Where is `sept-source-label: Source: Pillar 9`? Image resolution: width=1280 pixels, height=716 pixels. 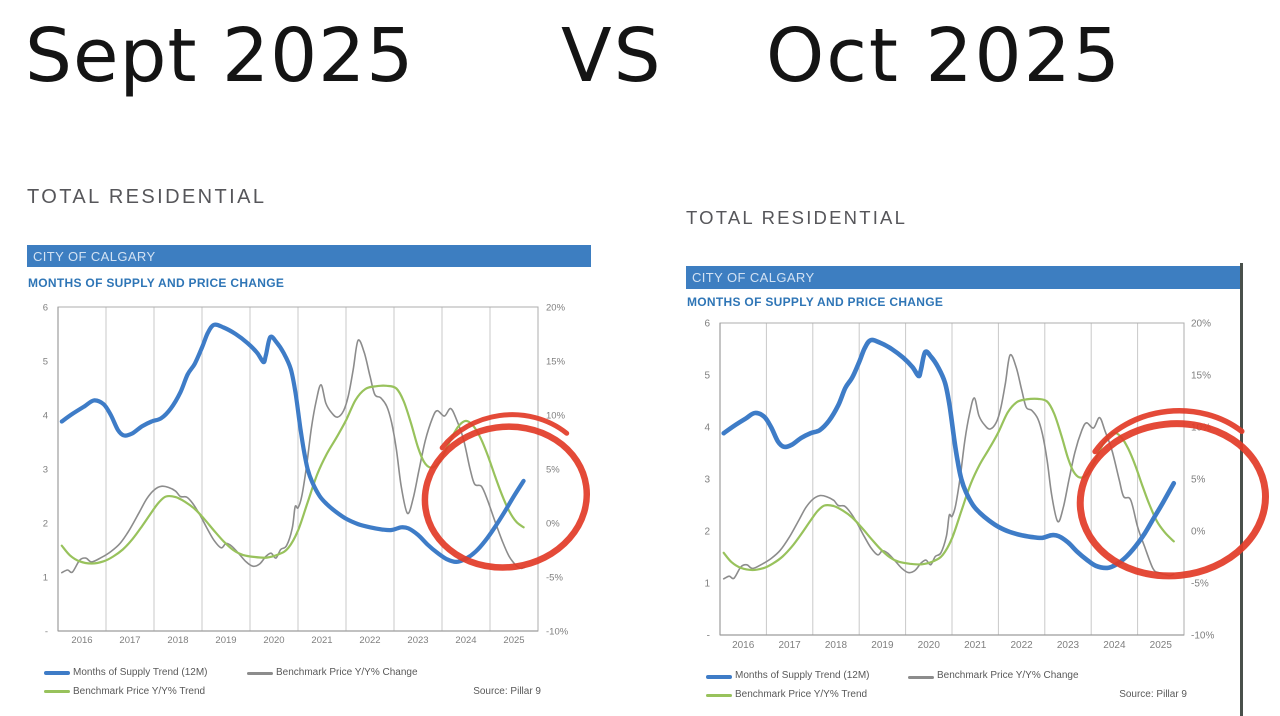
sept-source-label: Source: Pillar 9 is located at coordinates (507, 691).